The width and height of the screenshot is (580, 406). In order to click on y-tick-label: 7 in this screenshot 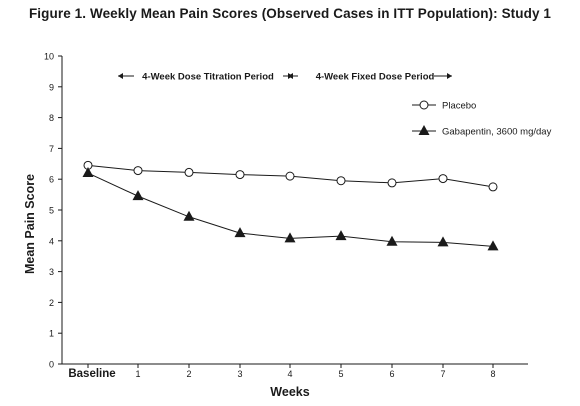, I will do `click(51, 149)`.